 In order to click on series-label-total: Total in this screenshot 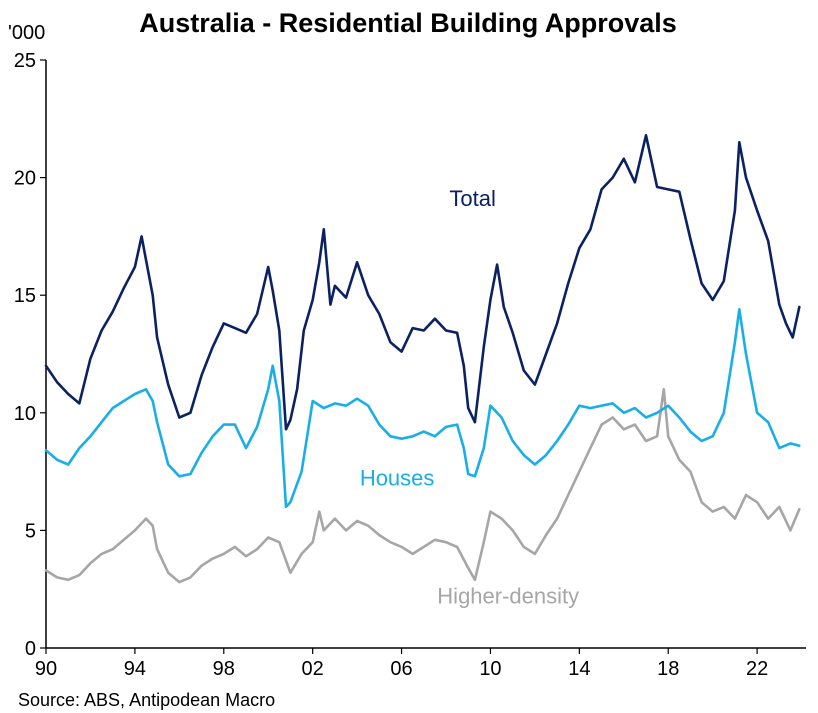, I will do `click(472, 198)`.